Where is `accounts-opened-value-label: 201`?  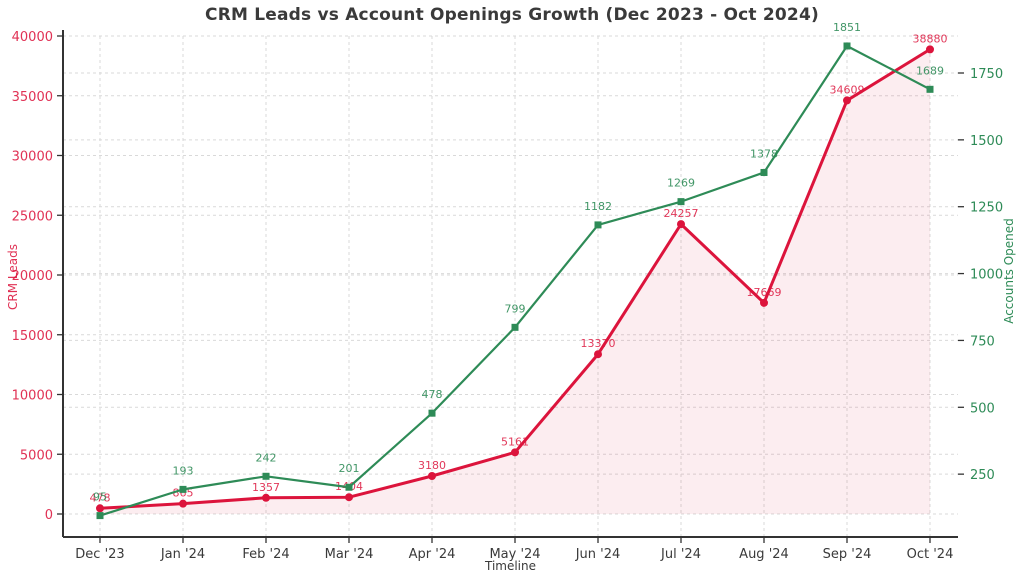
accounts-opened-value-label: 201 is located at coordinates (349, 468).